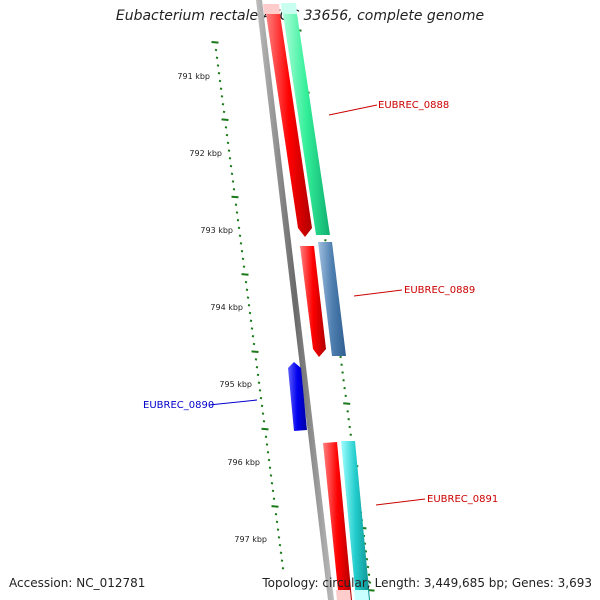 Image resolution: width=600 pixels, height=600 pixels. What do you see at coordinates (332, 299) in the screenshot?
I see `gene-eubrec-0889-steel` at bounding box center [332, 299].